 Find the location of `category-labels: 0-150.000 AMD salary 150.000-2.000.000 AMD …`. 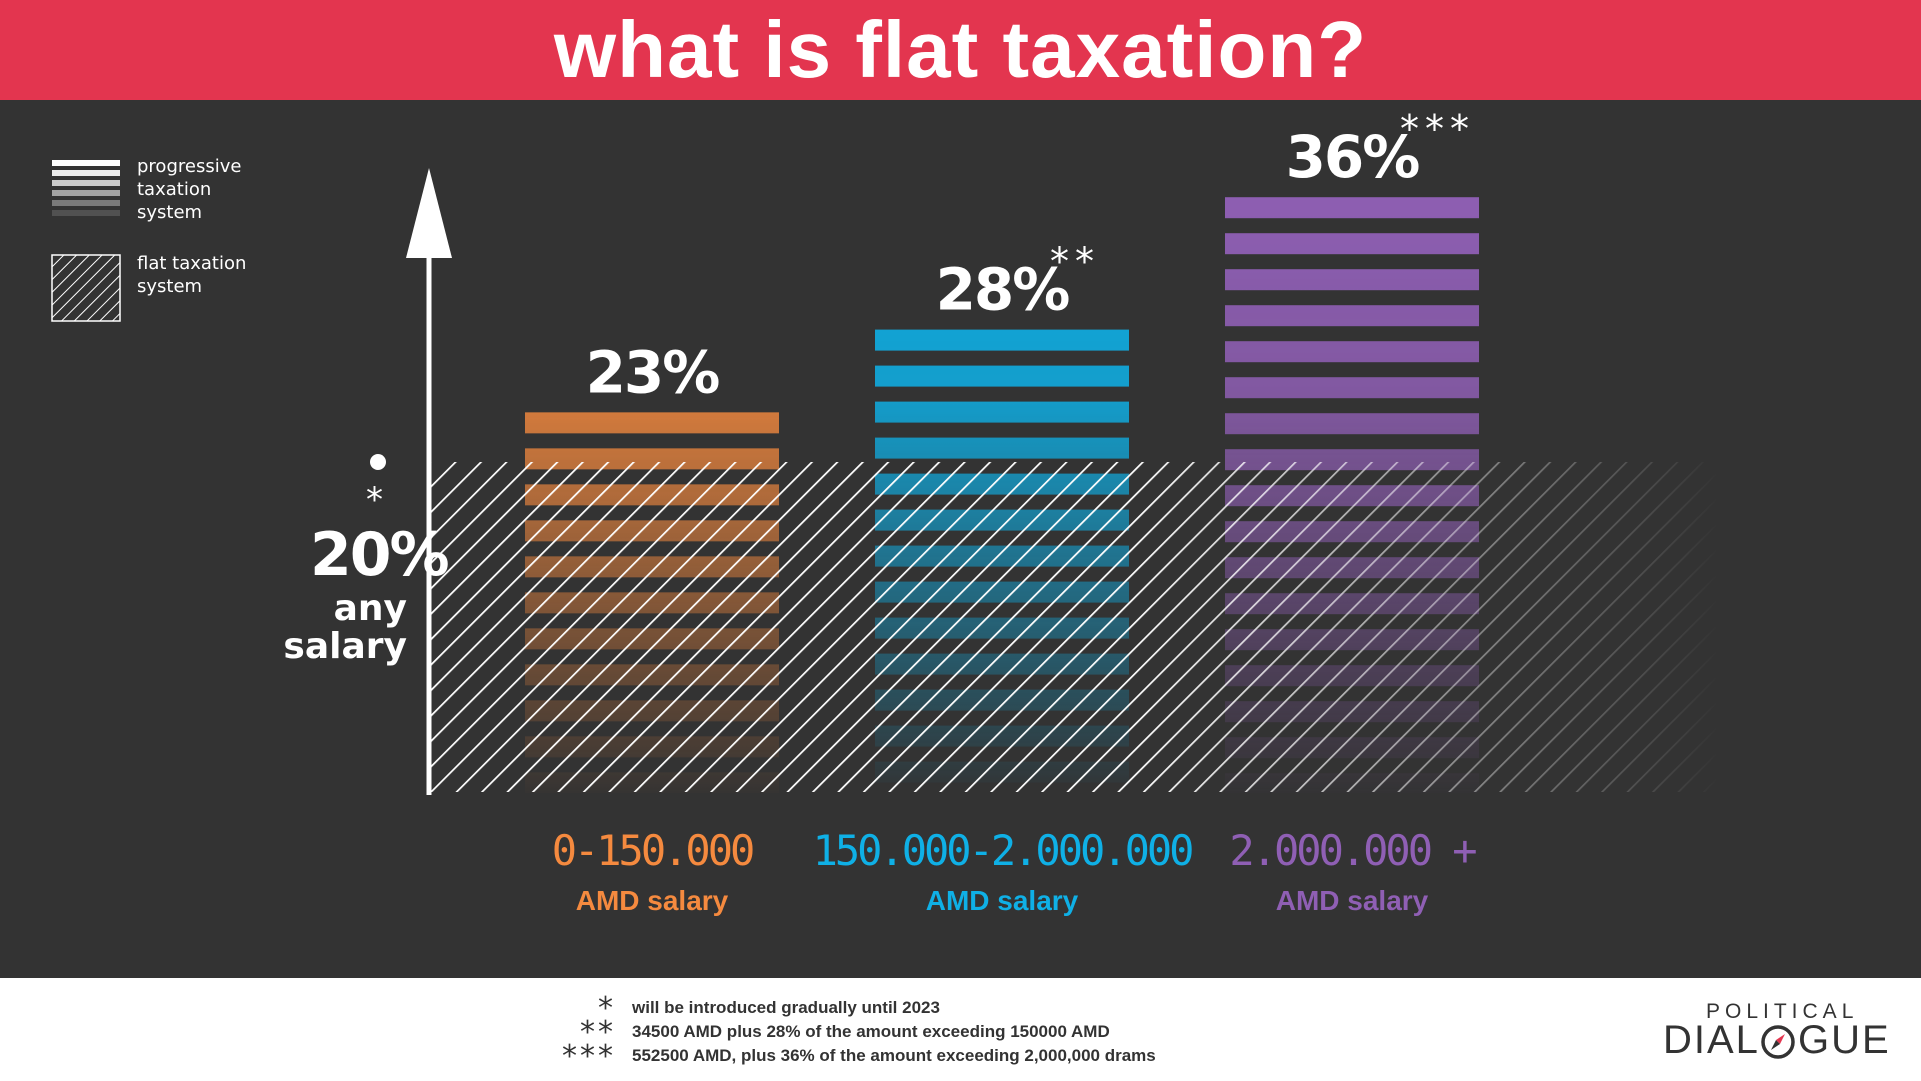

category-labels: 0-150.000 AMD salary 150.000-2.000.000 AMD … is located at coordinates (1016, 871).